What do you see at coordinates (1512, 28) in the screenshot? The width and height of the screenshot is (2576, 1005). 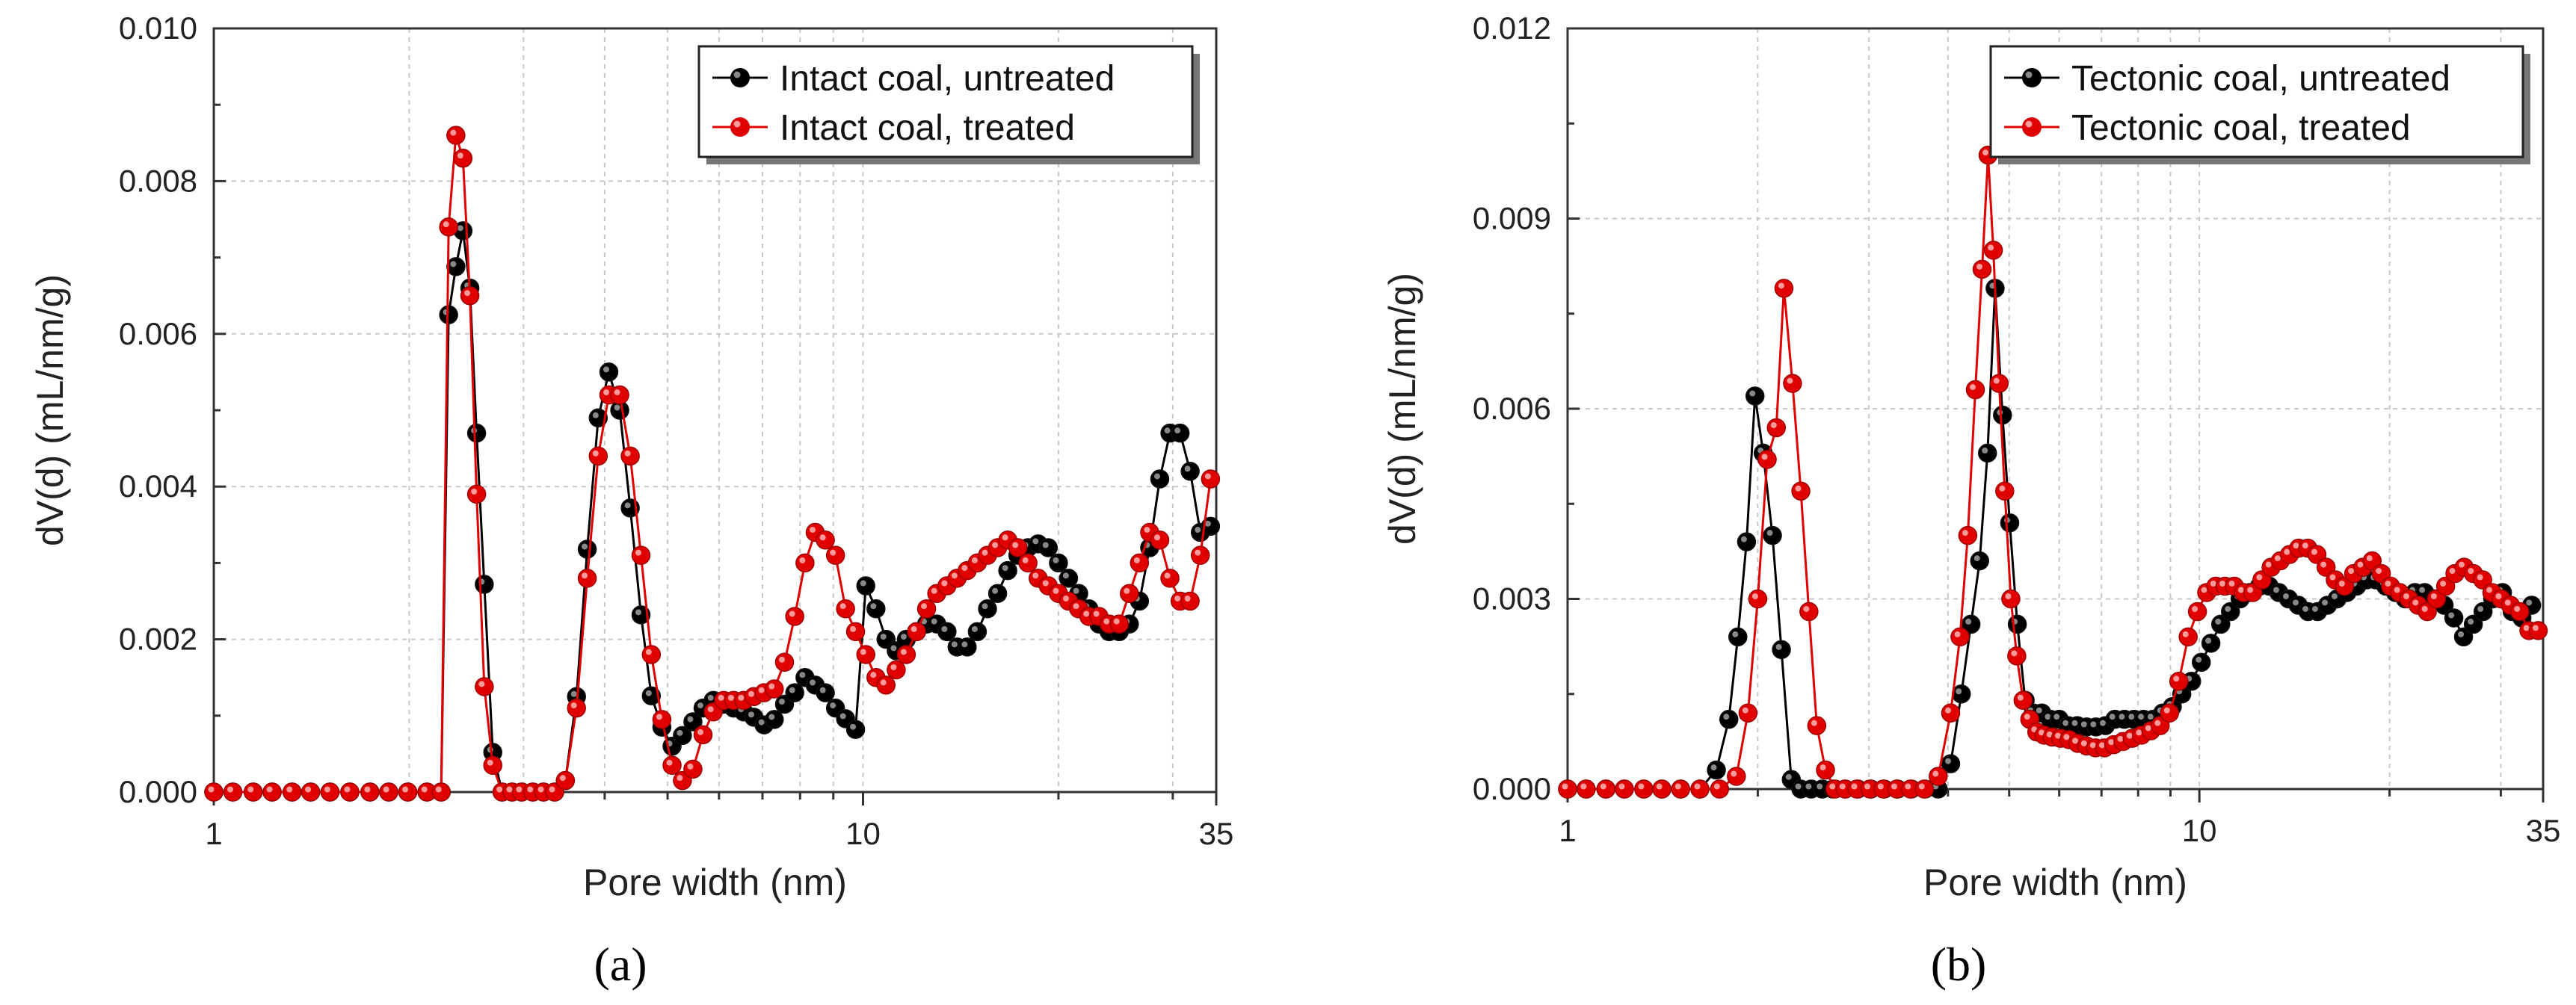 I see `y-tick-label: 0.012` at bounding box center [1512, 28].